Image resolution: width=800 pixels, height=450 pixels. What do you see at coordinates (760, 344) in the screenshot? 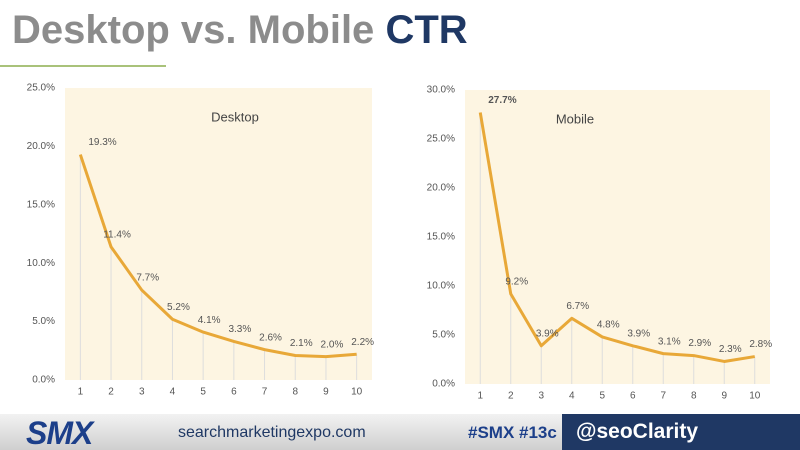
I see `data-label: 2.8%` at bounding box center [760, 344].